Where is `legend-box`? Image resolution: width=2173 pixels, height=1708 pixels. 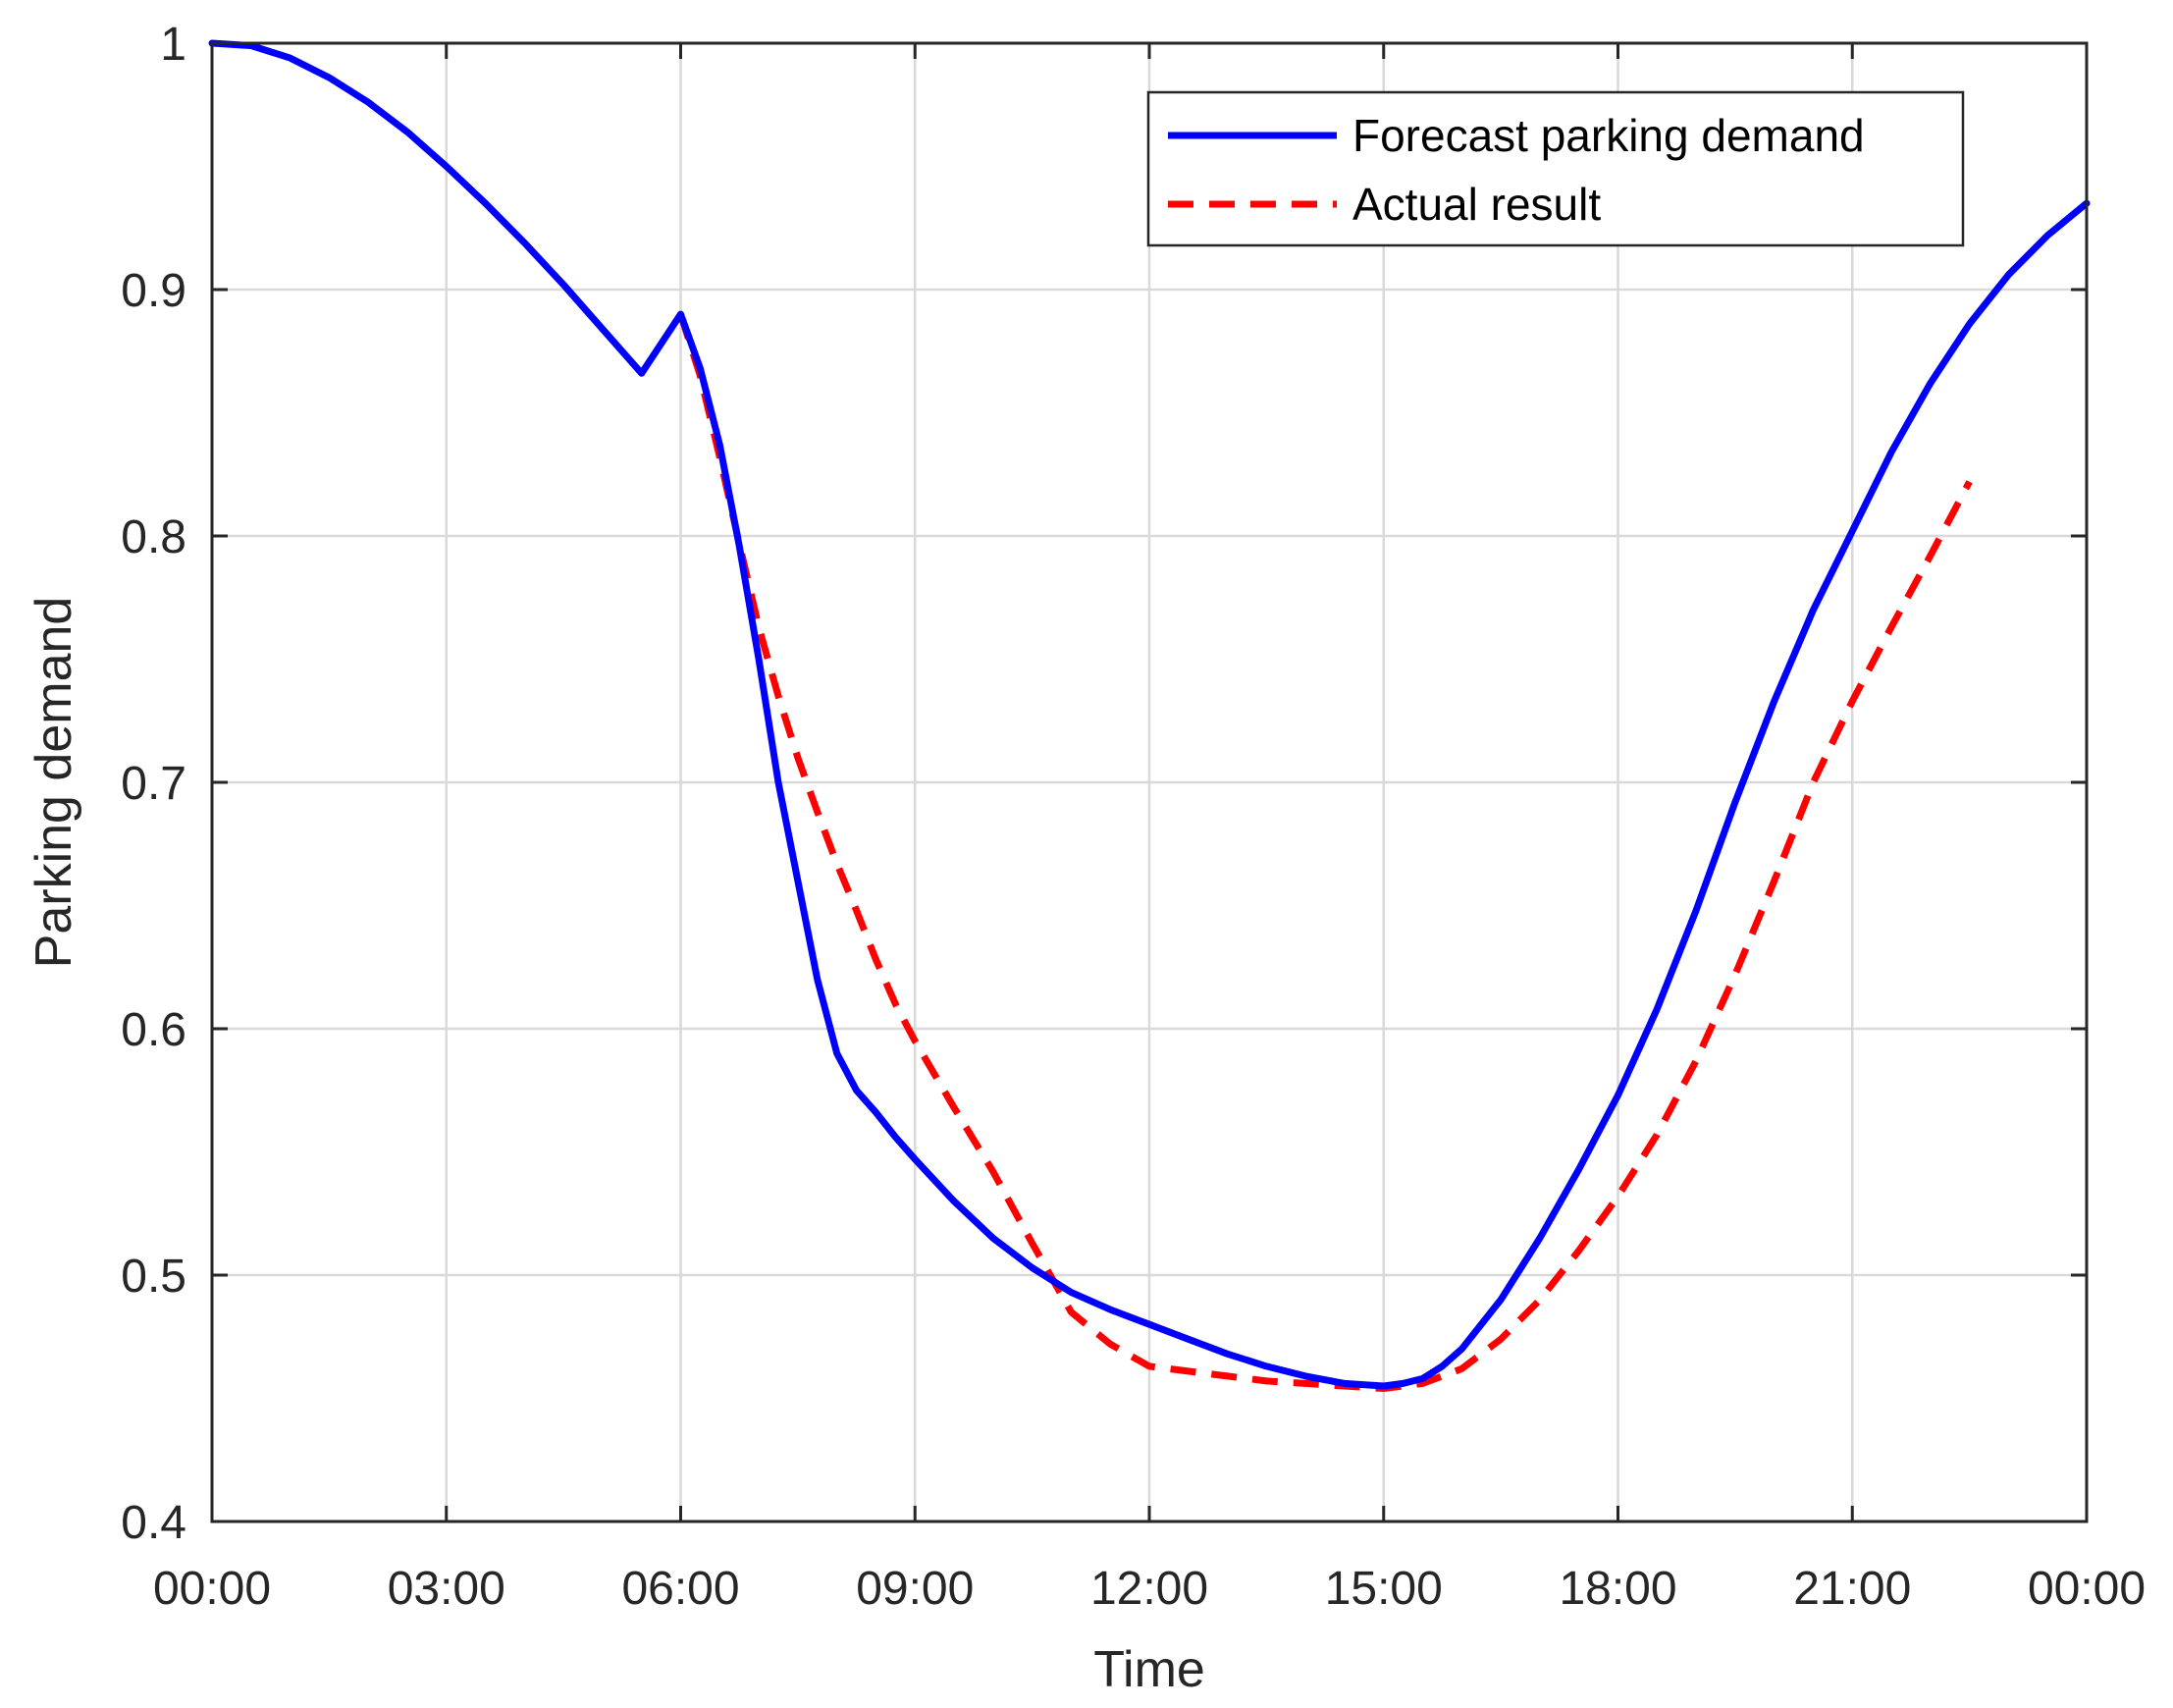
legend-box is located at coordinates (1555, 168).